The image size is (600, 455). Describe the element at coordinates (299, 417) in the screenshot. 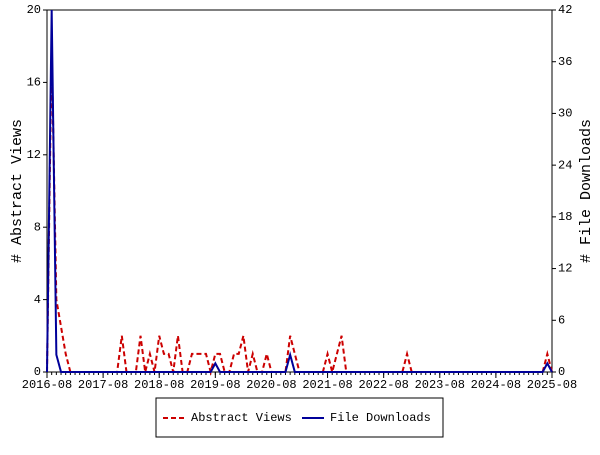

I see `legend` at that location.